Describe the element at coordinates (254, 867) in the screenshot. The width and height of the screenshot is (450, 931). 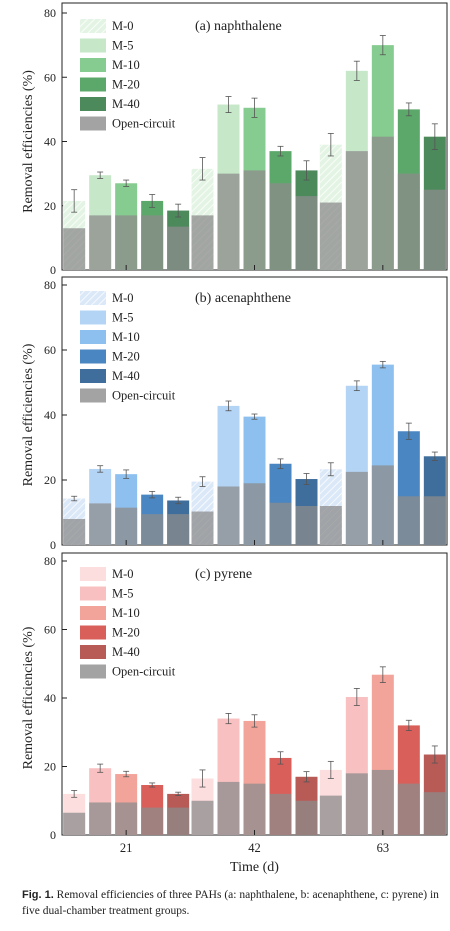
I see `x-axis-label: Time (d)` at that location.